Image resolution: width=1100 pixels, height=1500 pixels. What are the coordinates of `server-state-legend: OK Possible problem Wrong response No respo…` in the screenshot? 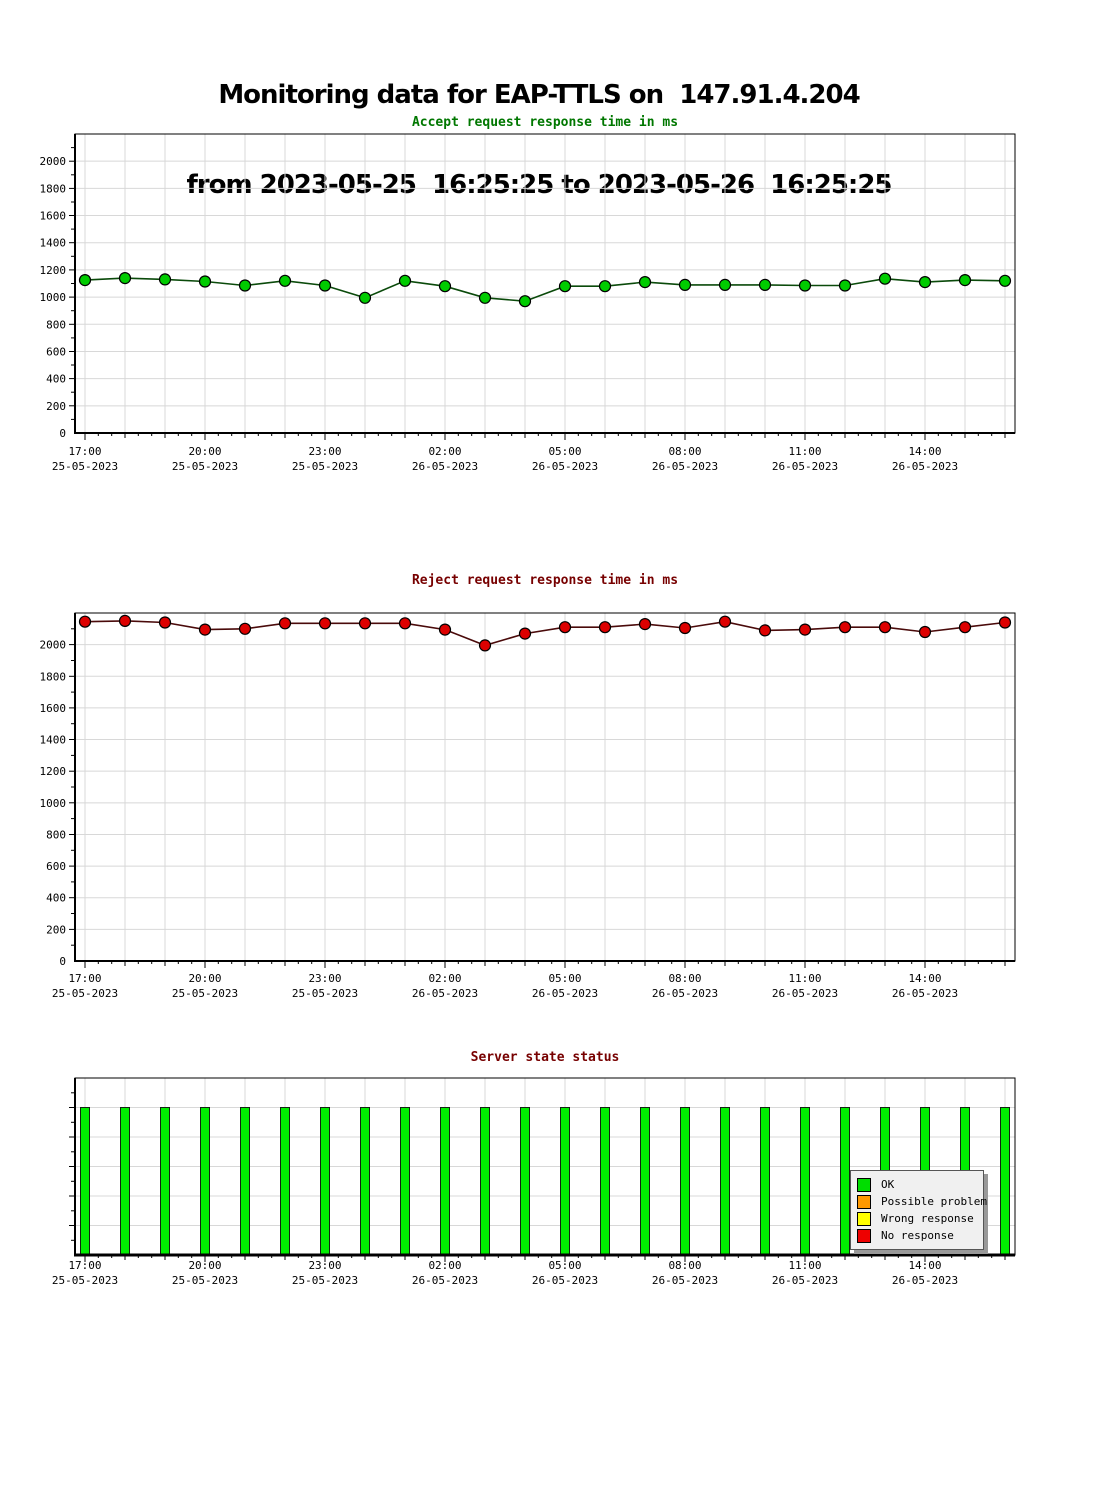 It's located at (918, 1210).